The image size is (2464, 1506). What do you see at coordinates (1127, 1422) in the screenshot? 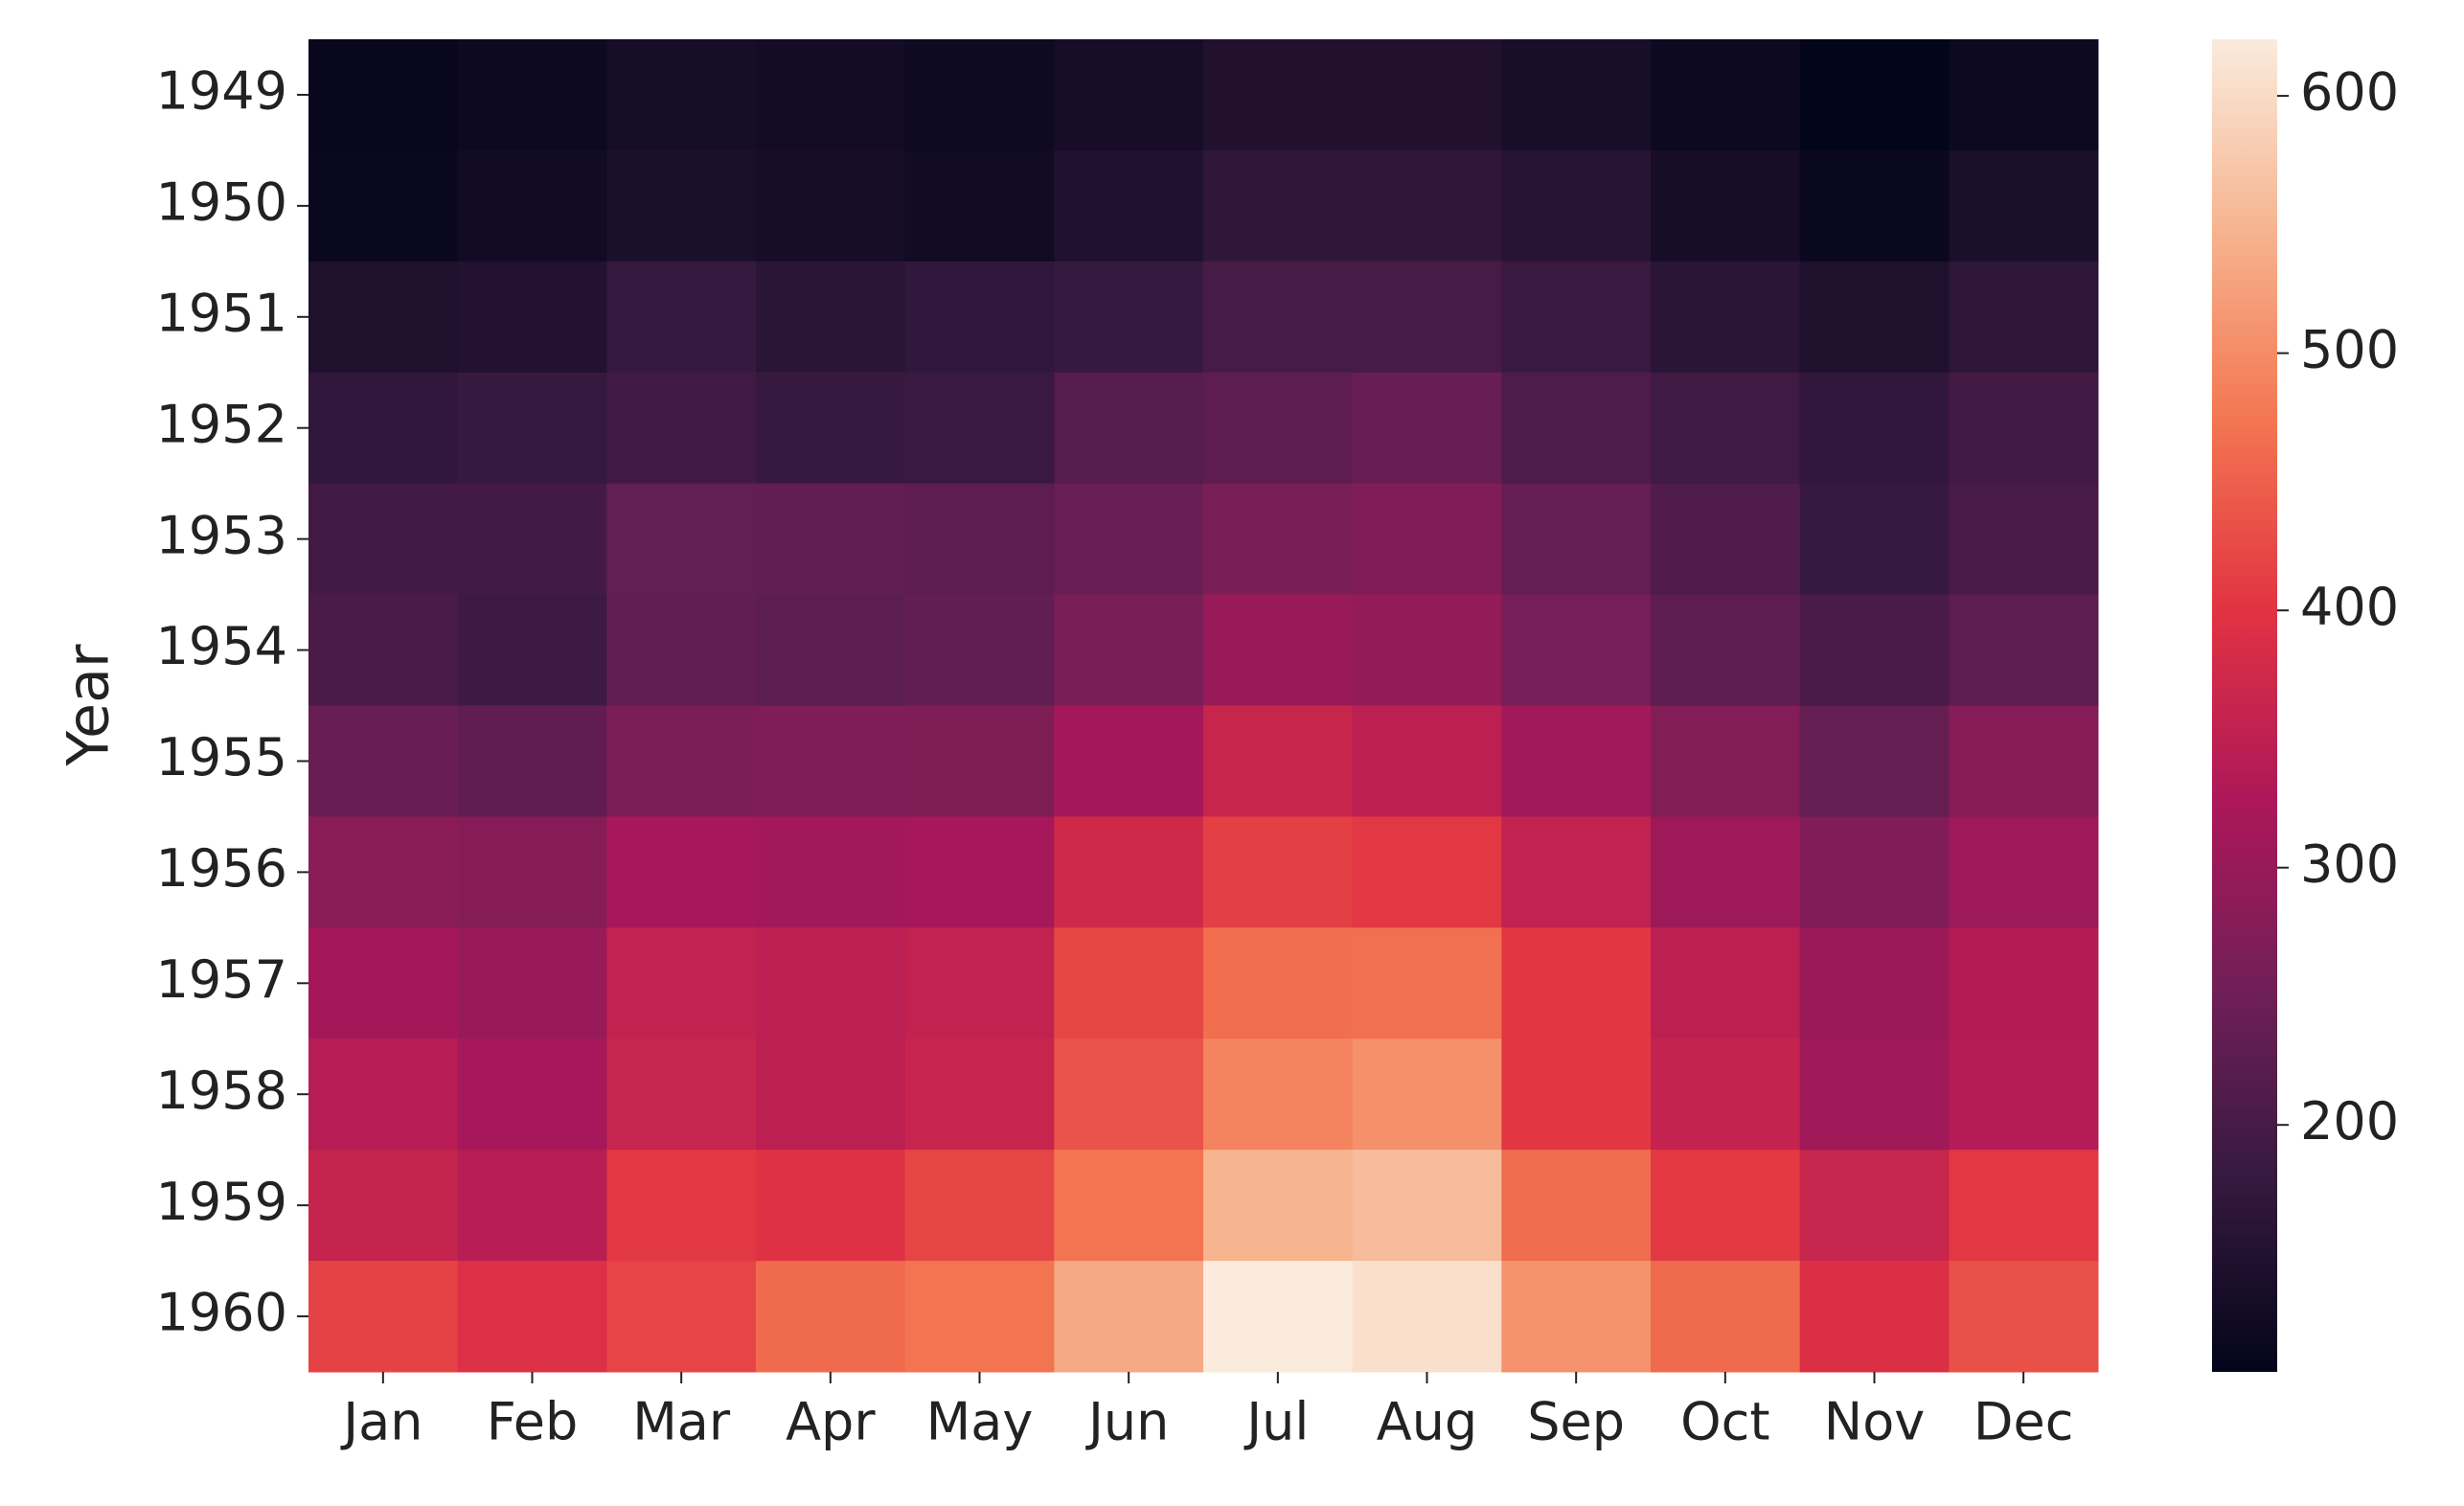
I see `x-tick-label: Jun` at bounding box center [1127, 1422].